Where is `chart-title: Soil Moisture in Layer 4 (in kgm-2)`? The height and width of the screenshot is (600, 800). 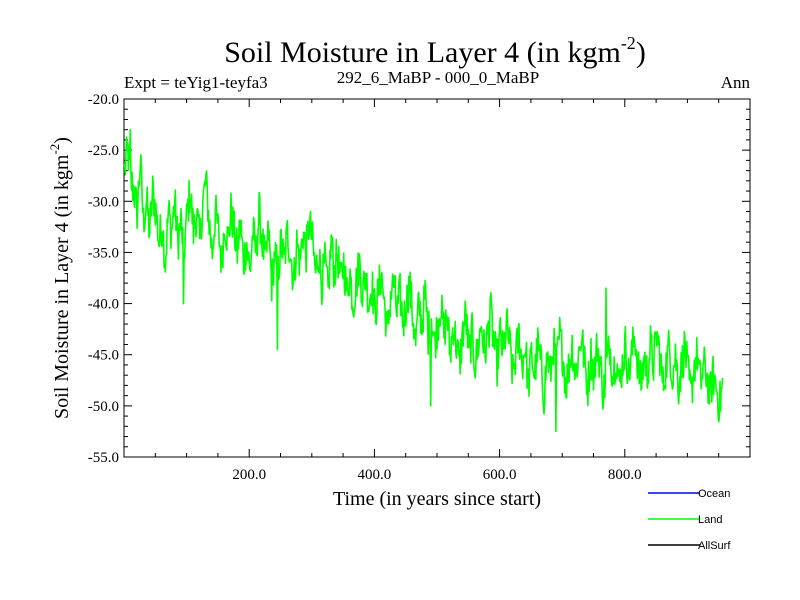 chart-title: Soil Moisture in Layer 4 (in kgm-2) is located at coordinates (435, 51).